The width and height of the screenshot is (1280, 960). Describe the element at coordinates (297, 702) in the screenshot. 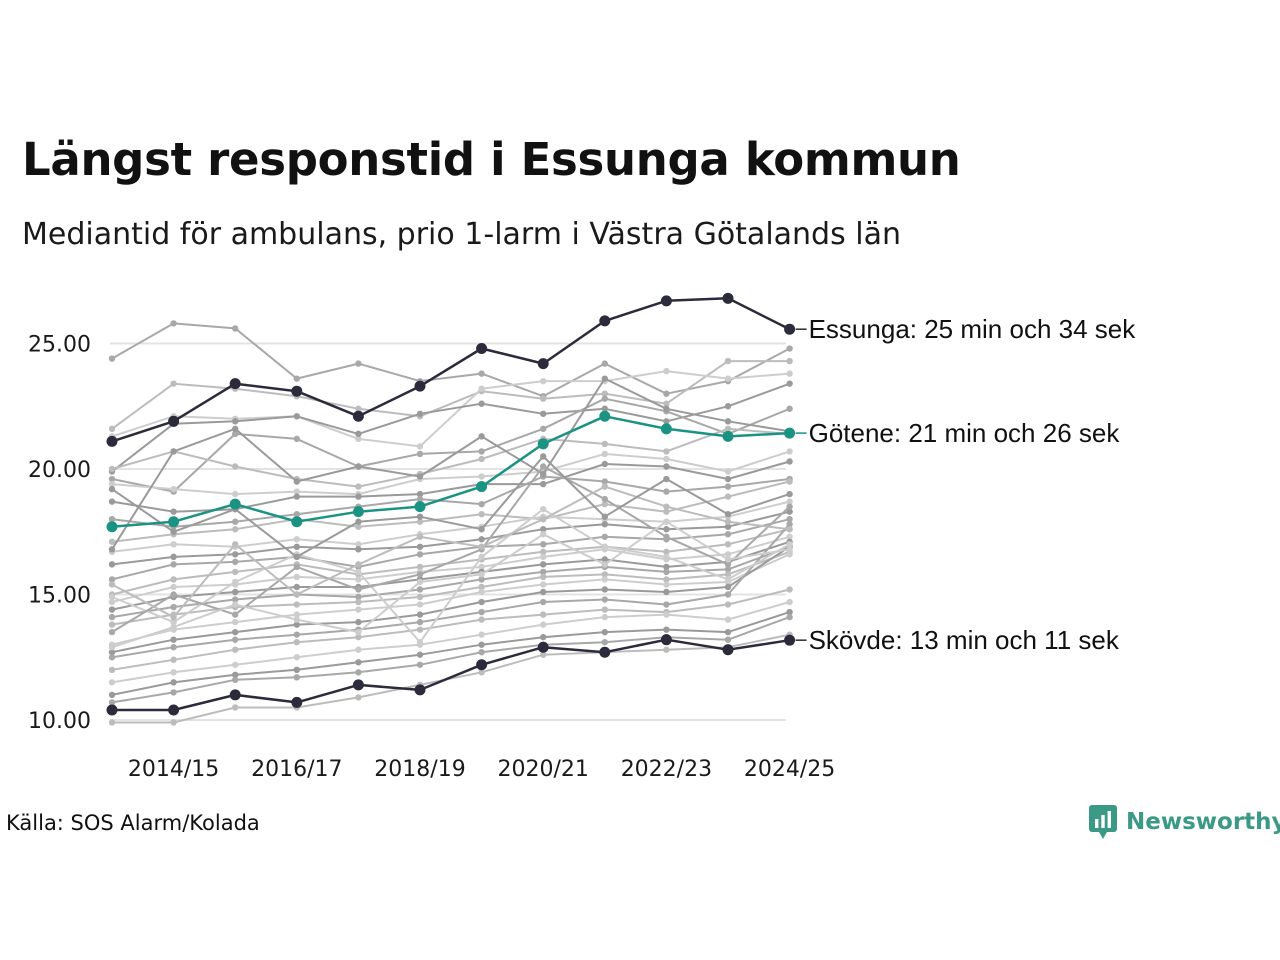

I see `series-skövde-point-3` at that location.